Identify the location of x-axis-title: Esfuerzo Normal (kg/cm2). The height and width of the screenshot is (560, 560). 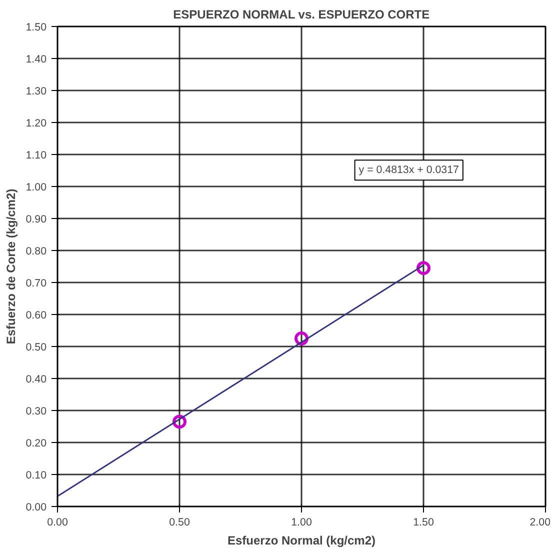
(301, 541).